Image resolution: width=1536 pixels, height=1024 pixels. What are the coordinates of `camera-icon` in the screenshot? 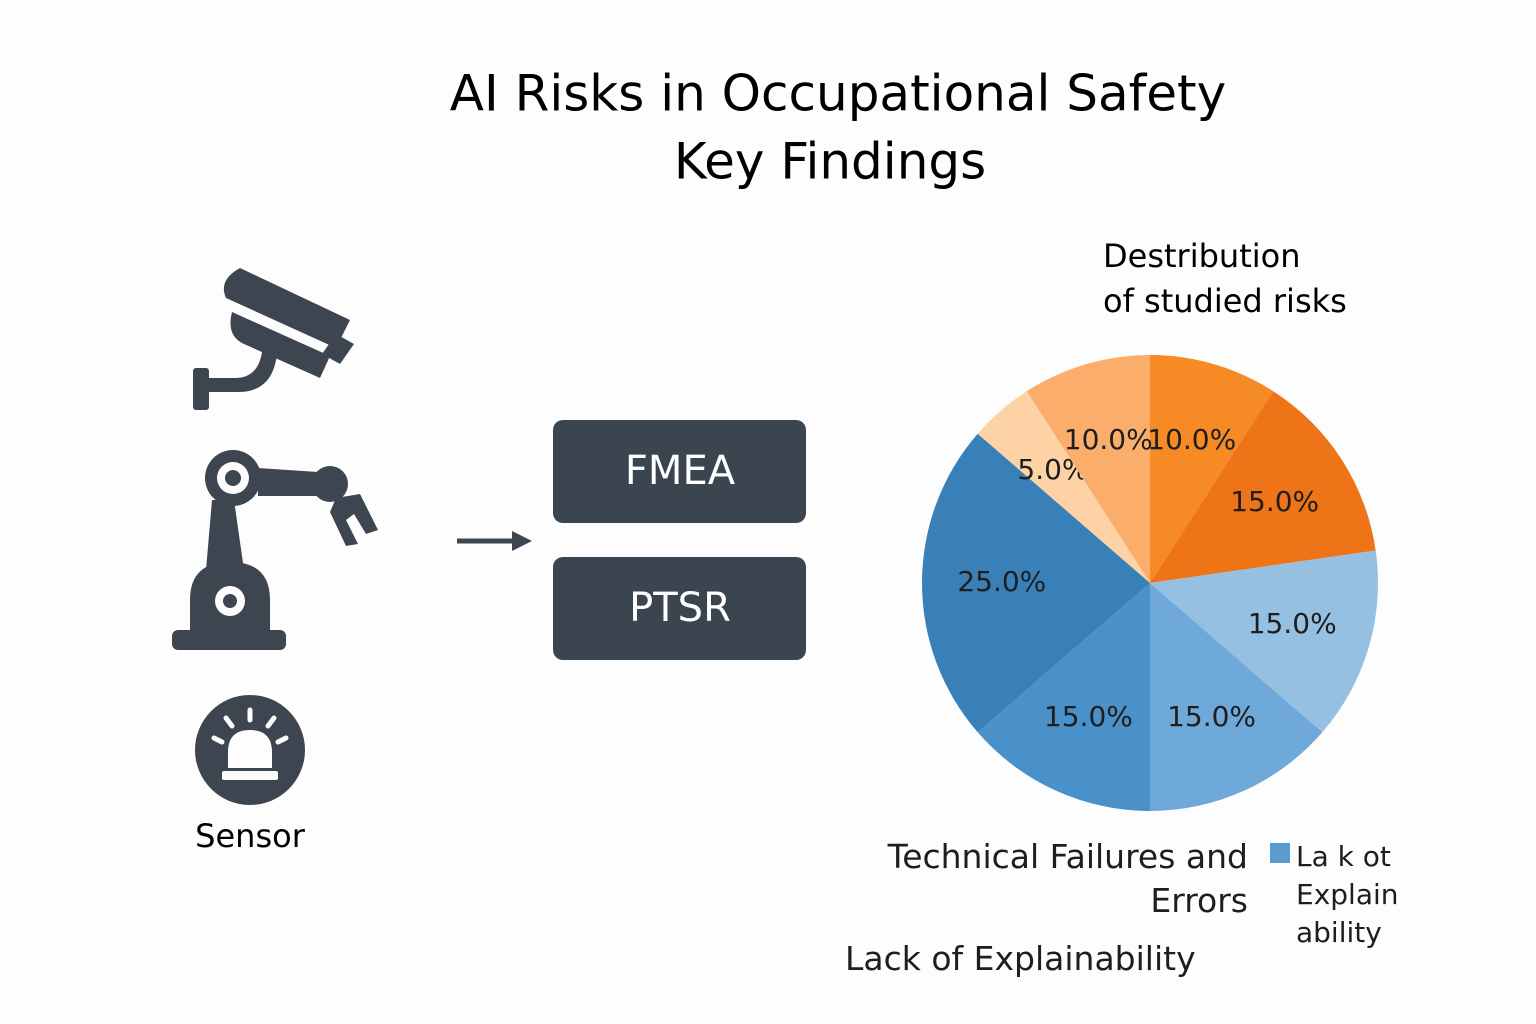 It's located at (273, 339).